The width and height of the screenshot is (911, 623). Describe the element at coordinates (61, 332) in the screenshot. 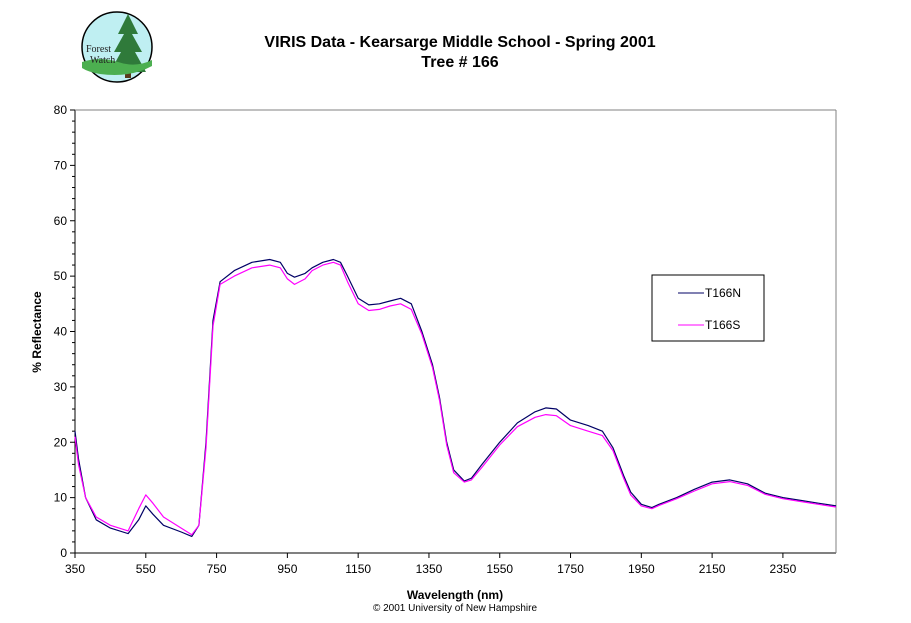

I see `y-tick-label: 40` at that location.